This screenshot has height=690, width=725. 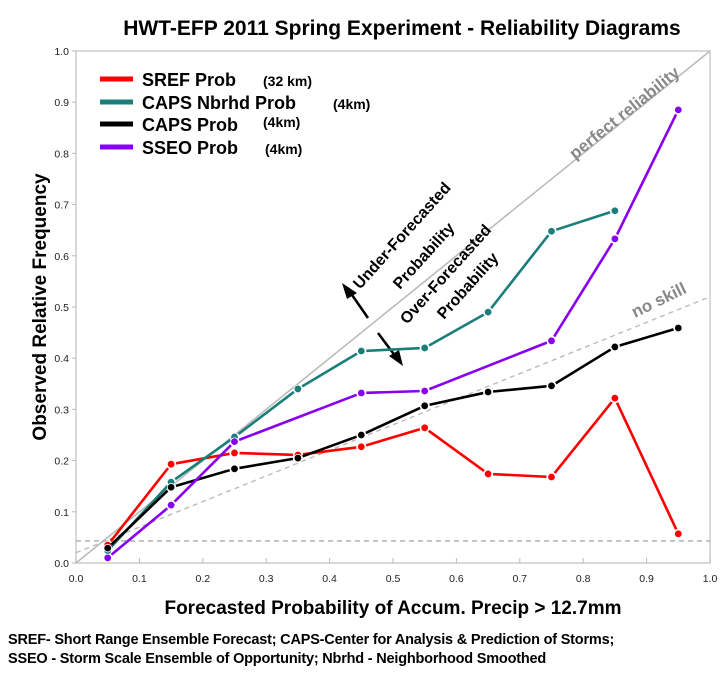 What do you see at coordinates (283, 149) in the screenshot?
I see `legend-detail-sseo: (4km)` at bounding box center [283, 149].